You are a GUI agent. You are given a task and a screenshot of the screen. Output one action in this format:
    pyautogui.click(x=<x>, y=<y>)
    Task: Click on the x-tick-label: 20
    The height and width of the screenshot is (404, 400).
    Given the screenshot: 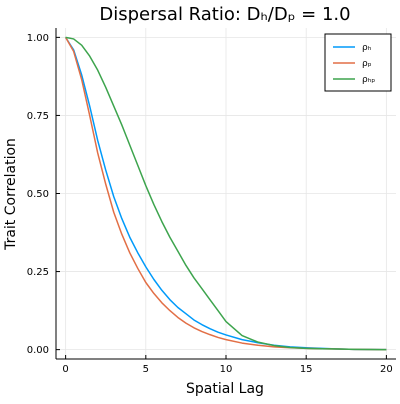 What is the action you would take?
    pyautogui.click(x=386, y=369)
    